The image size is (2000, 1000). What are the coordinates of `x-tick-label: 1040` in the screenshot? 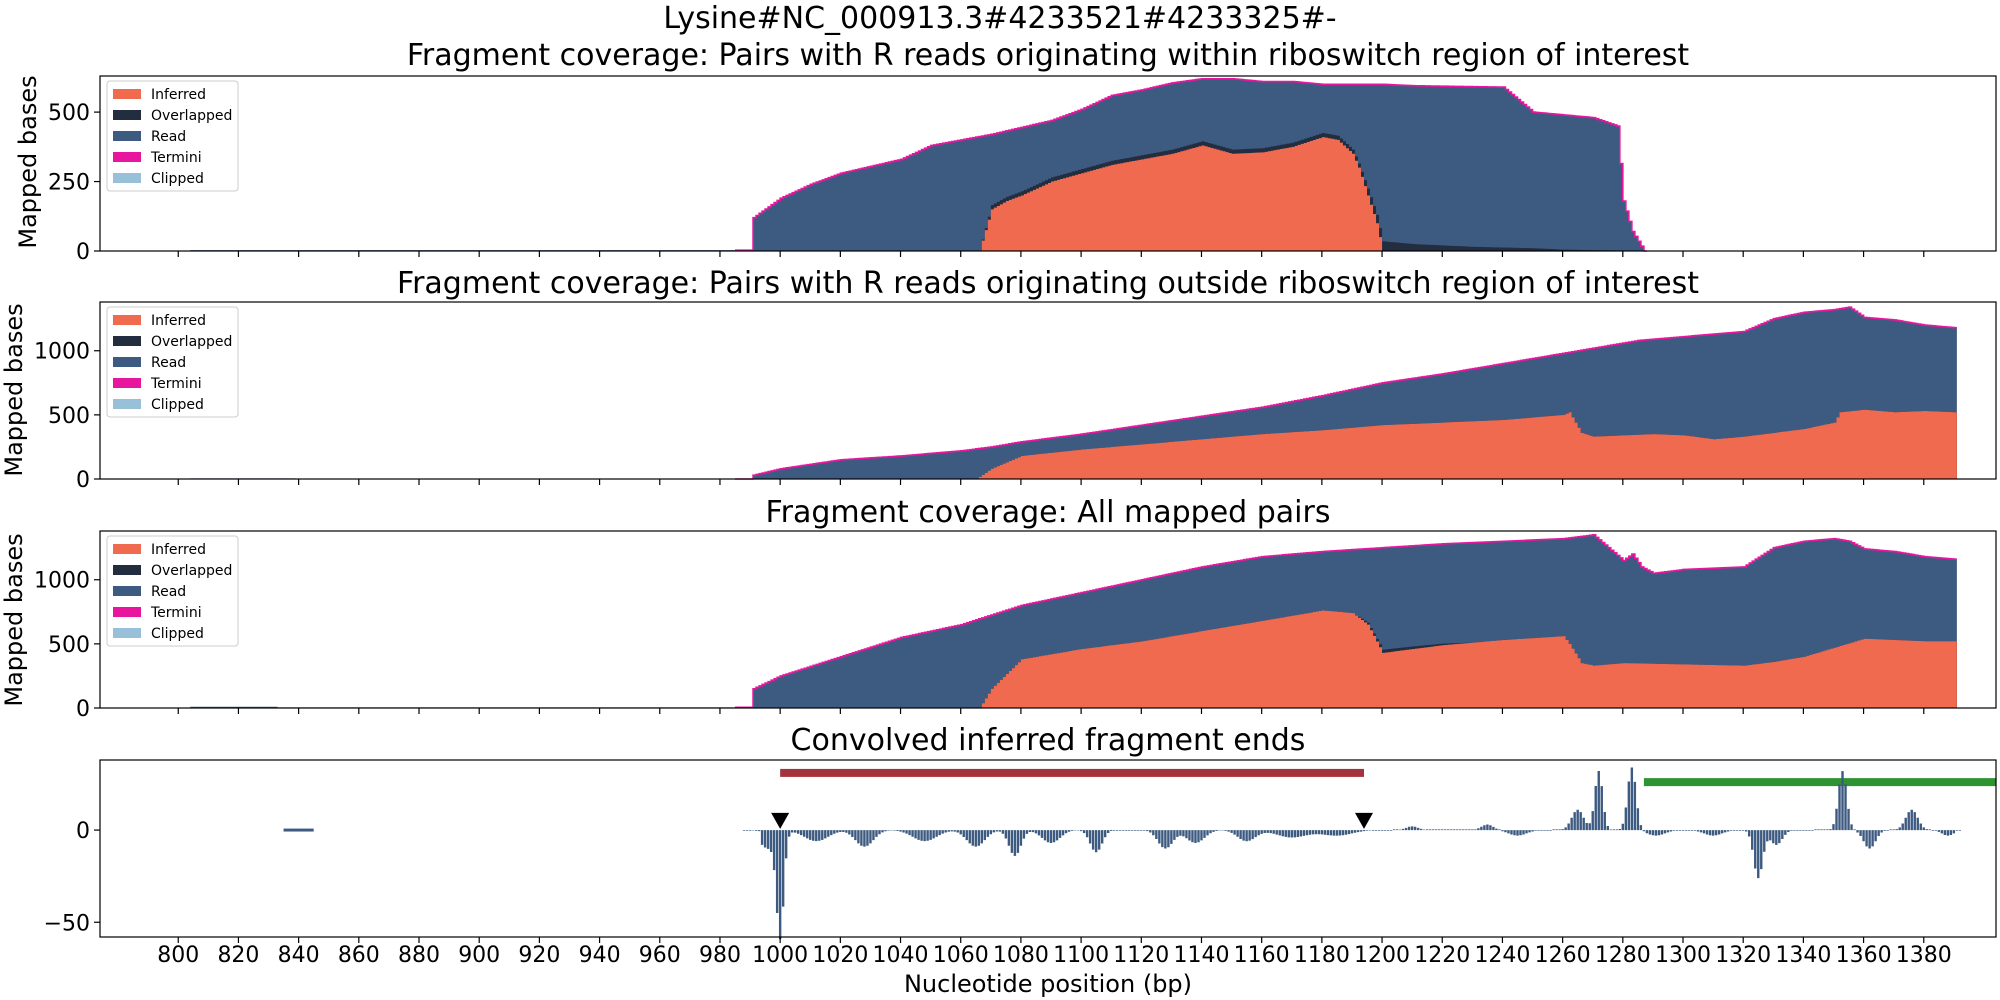 It's located at (901, 955).